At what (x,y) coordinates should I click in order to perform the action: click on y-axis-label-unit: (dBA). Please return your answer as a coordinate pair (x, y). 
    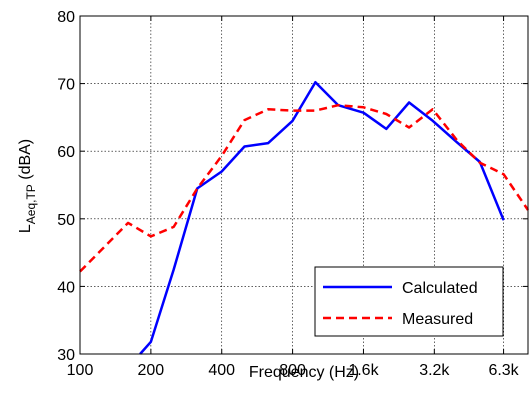
    Looking at the image, I should click on (25, 161).